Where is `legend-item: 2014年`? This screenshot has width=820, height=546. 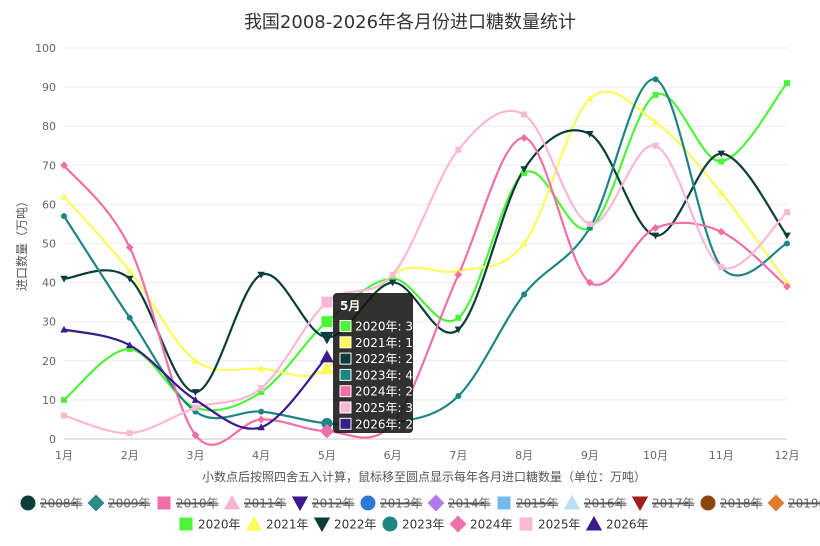 legend-item: 2014年 is located at coordinates (459, 503).